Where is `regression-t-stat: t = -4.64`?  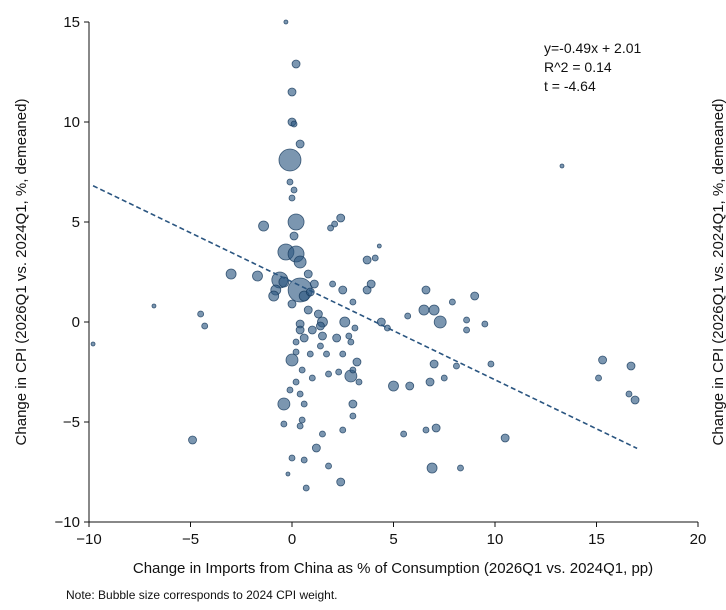 regression-t-stat: t = -4.64 is located at coordinates (570, 86).